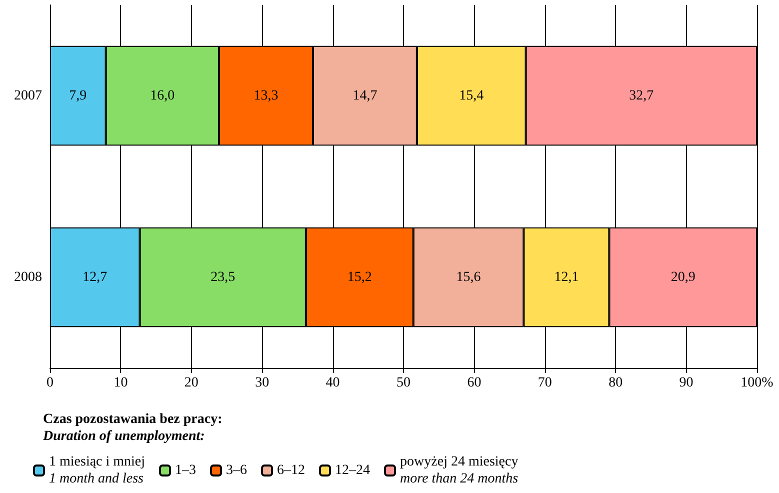 Image resolution: width=779 pixels, height=493 pixels. I want to click on legend-label: powyżej 24 miesięcy more than 24 months, so click(459, 470).